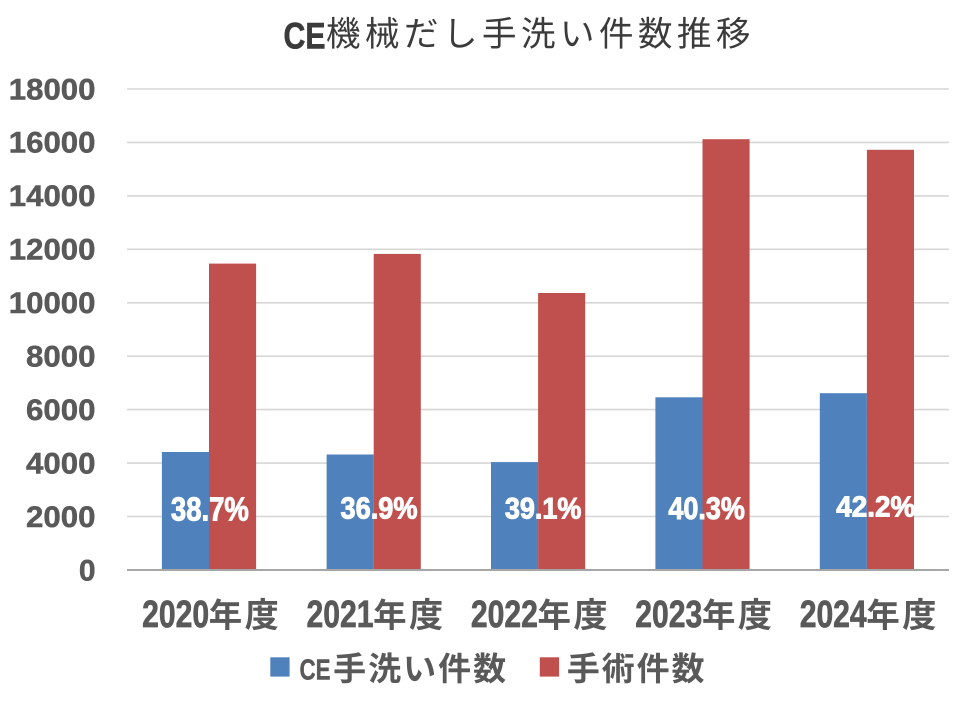 The width and height of the screenshot is (970, 704). What do you see at coordinates (833, 615) in the screenshot?
I see `svg-text: 2024` at bounding box center [833, 615].